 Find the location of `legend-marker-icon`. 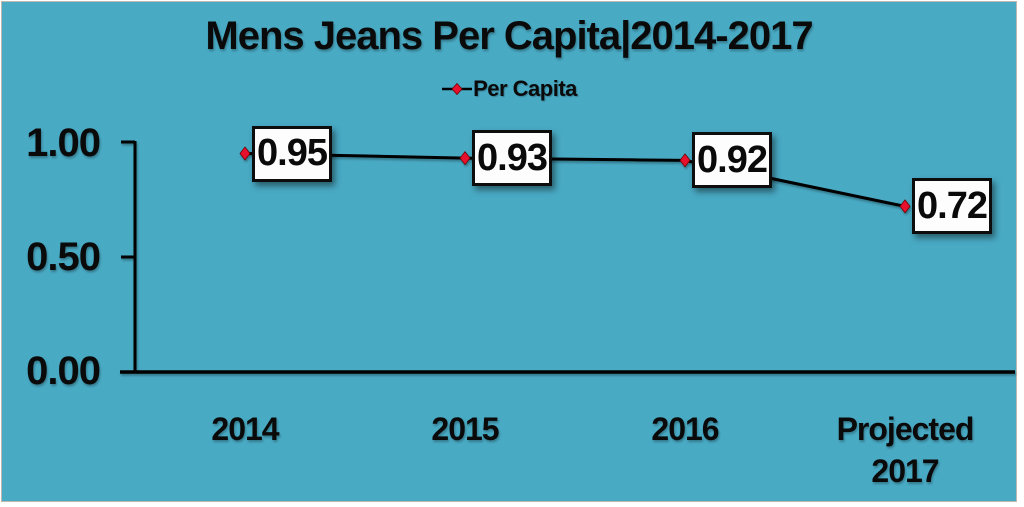

legend-marker-icon is located at coordinates (457, 89).